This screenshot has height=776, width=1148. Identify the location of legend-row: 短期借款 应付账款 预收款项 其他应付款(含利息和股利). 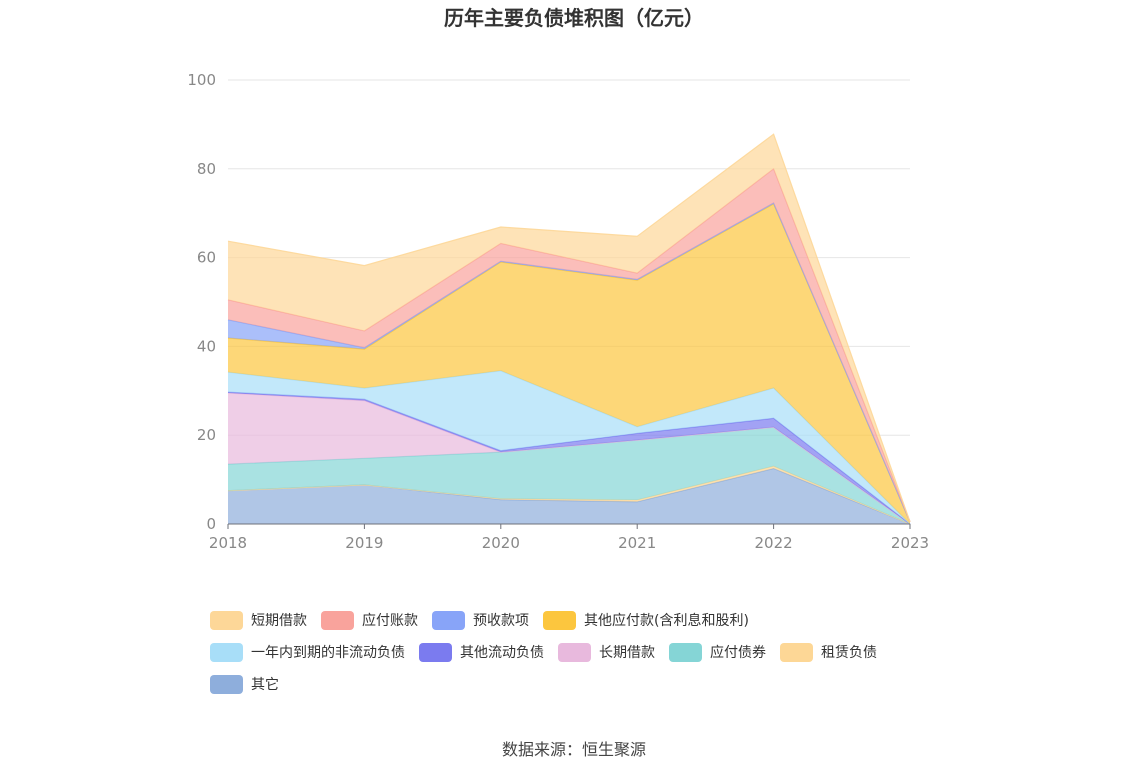
(590, 620).